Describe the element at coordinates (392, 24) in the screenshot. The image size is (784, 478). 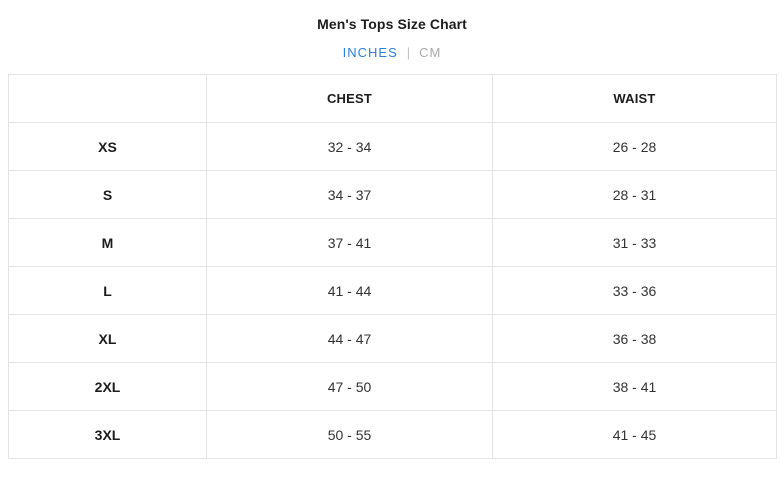
I see `page-title: Men's Tops Size Chart` at that location.